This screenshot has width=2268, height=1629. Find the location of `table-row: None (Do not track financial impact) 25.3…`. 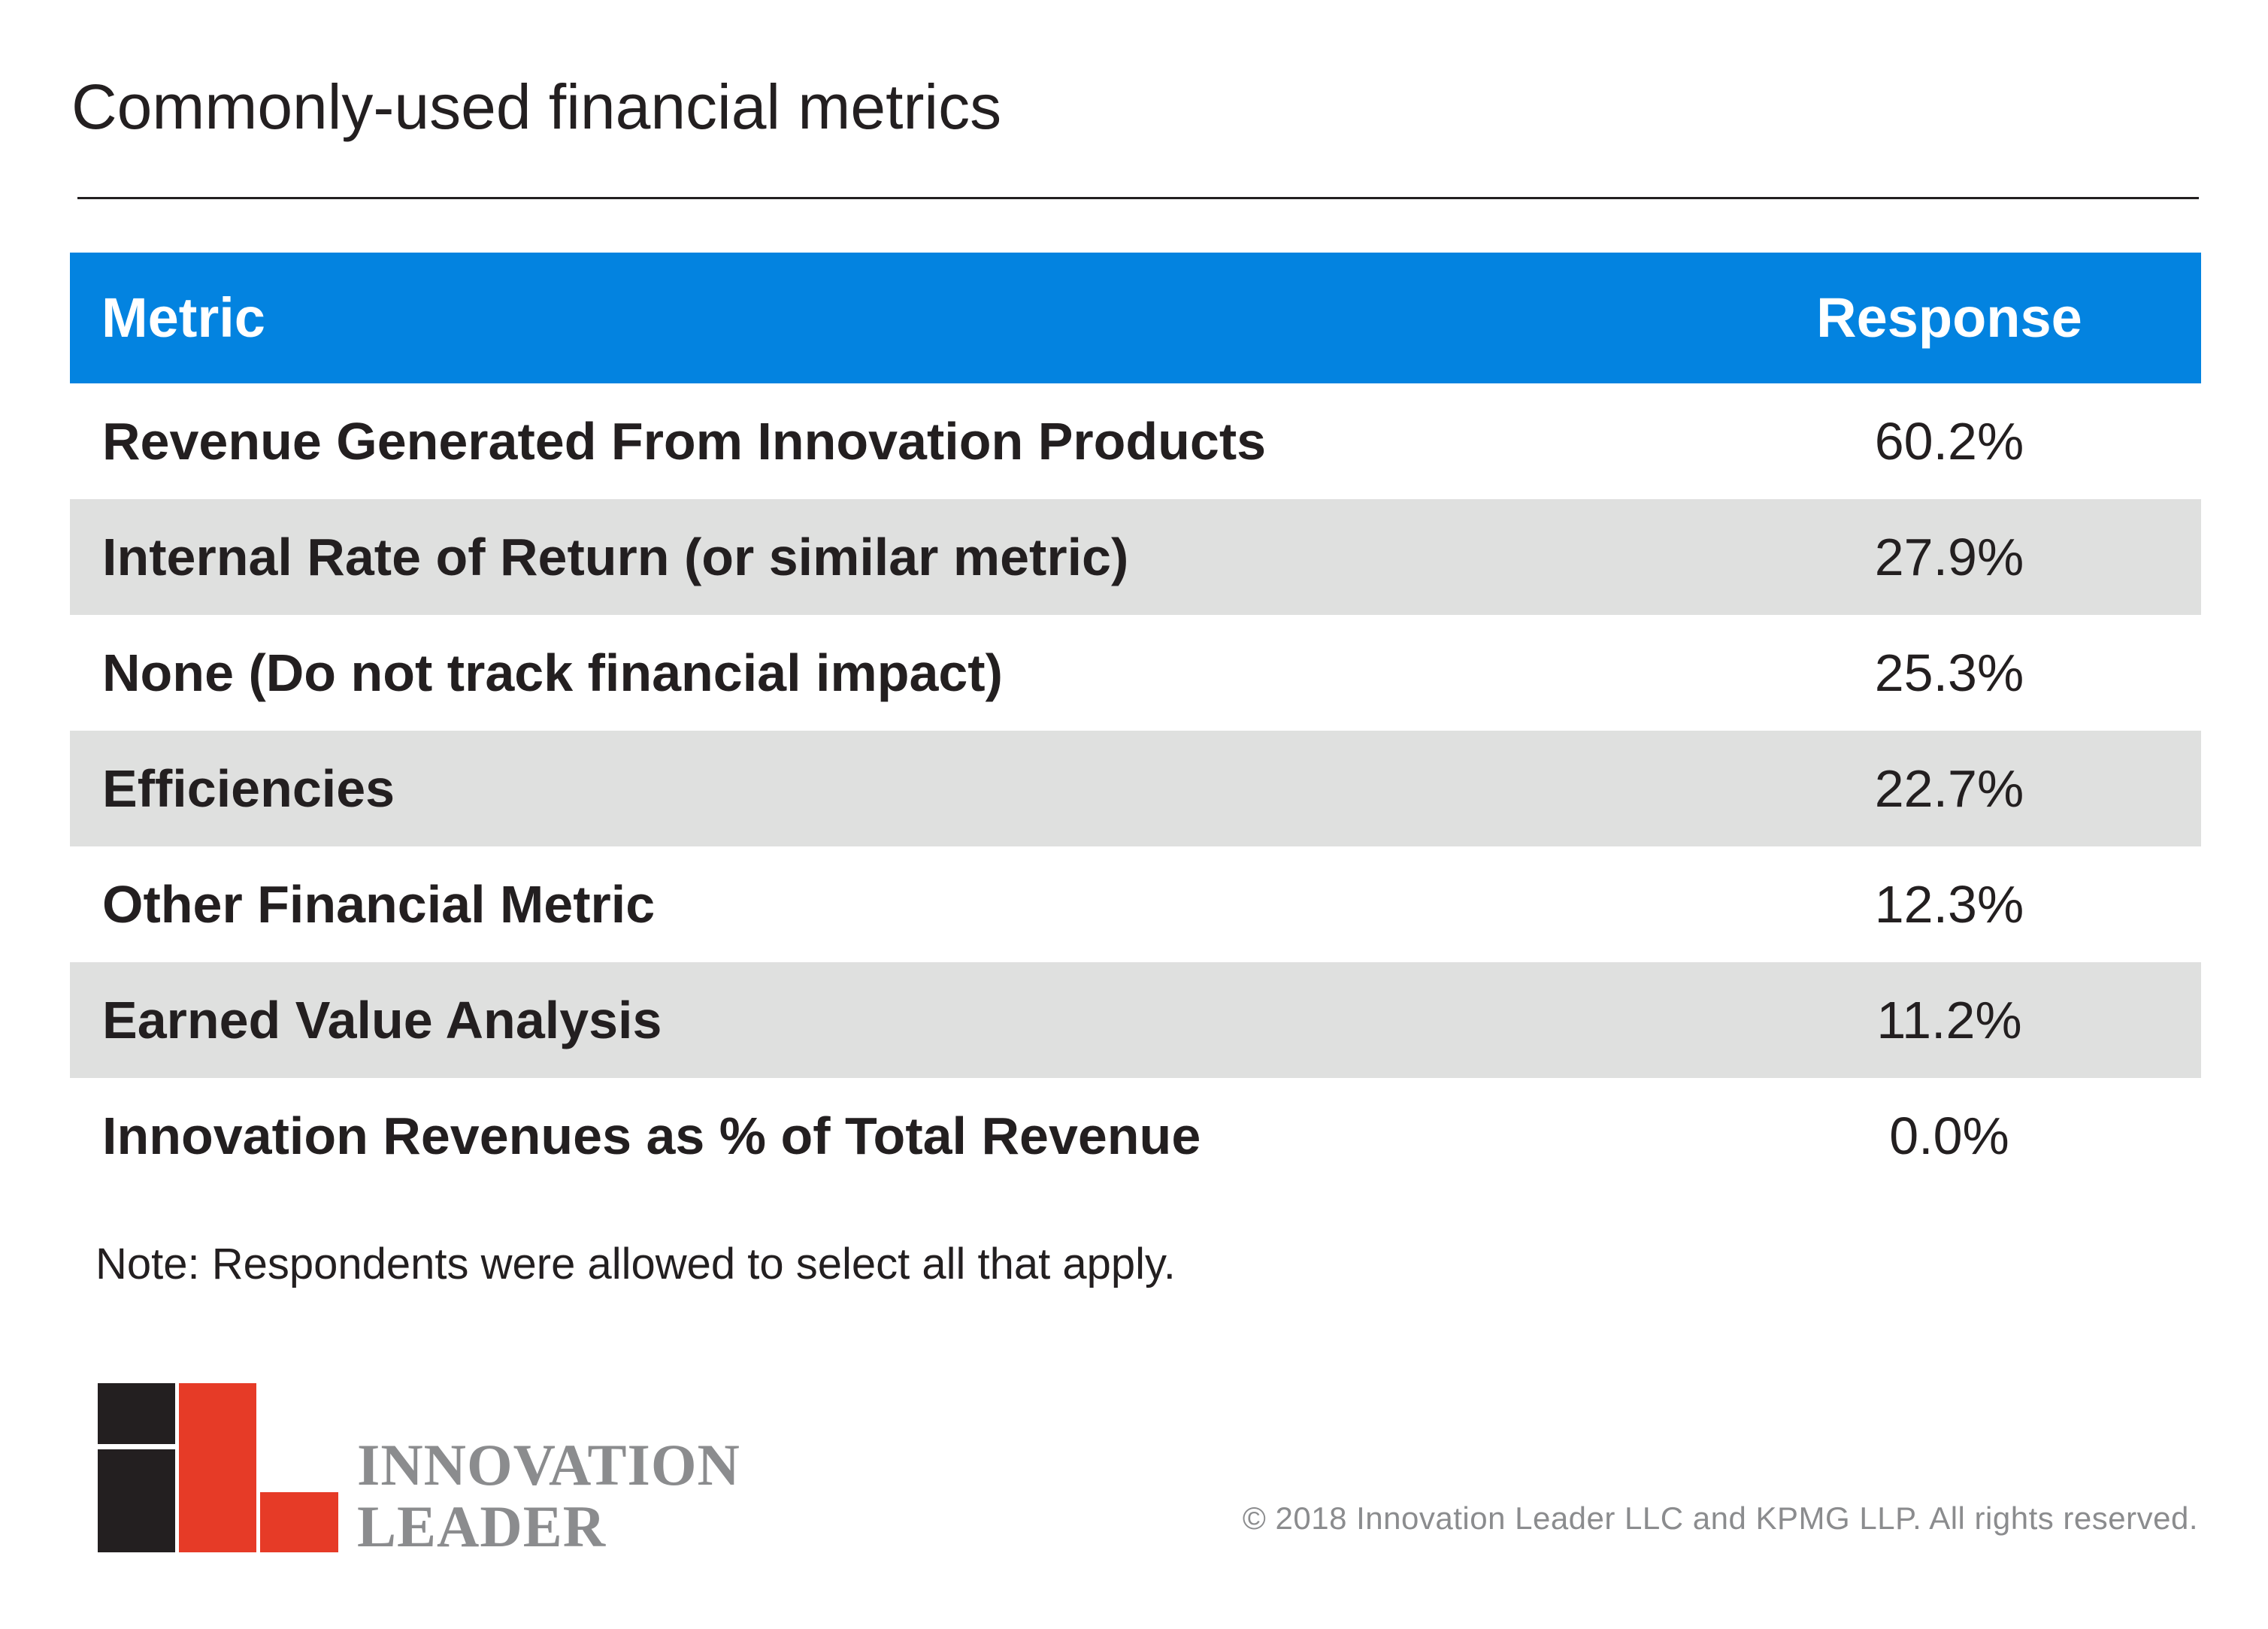

table-row: None (Do not track financial impact) 25.3… is located at coordinates (1135, 673).